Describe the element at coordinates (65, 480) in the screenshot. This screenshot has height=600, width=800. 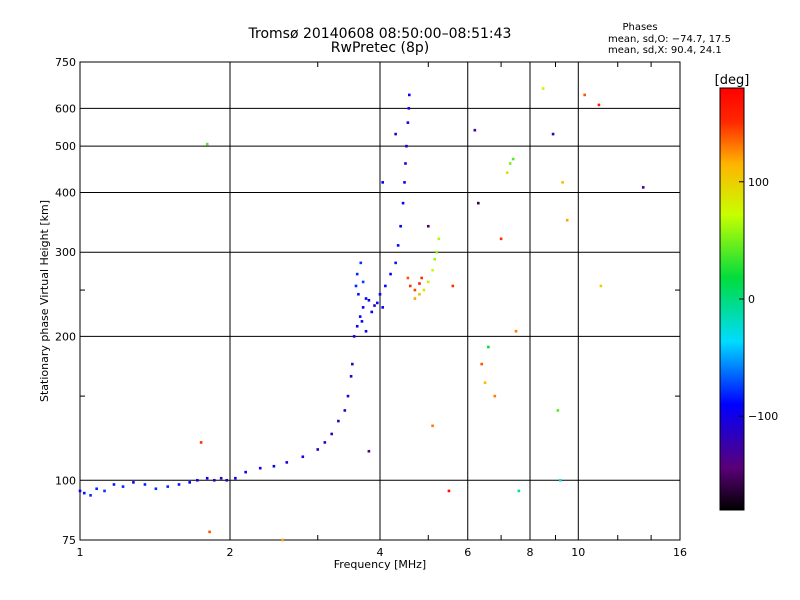
I see `y-tick-label: 100` at that location.